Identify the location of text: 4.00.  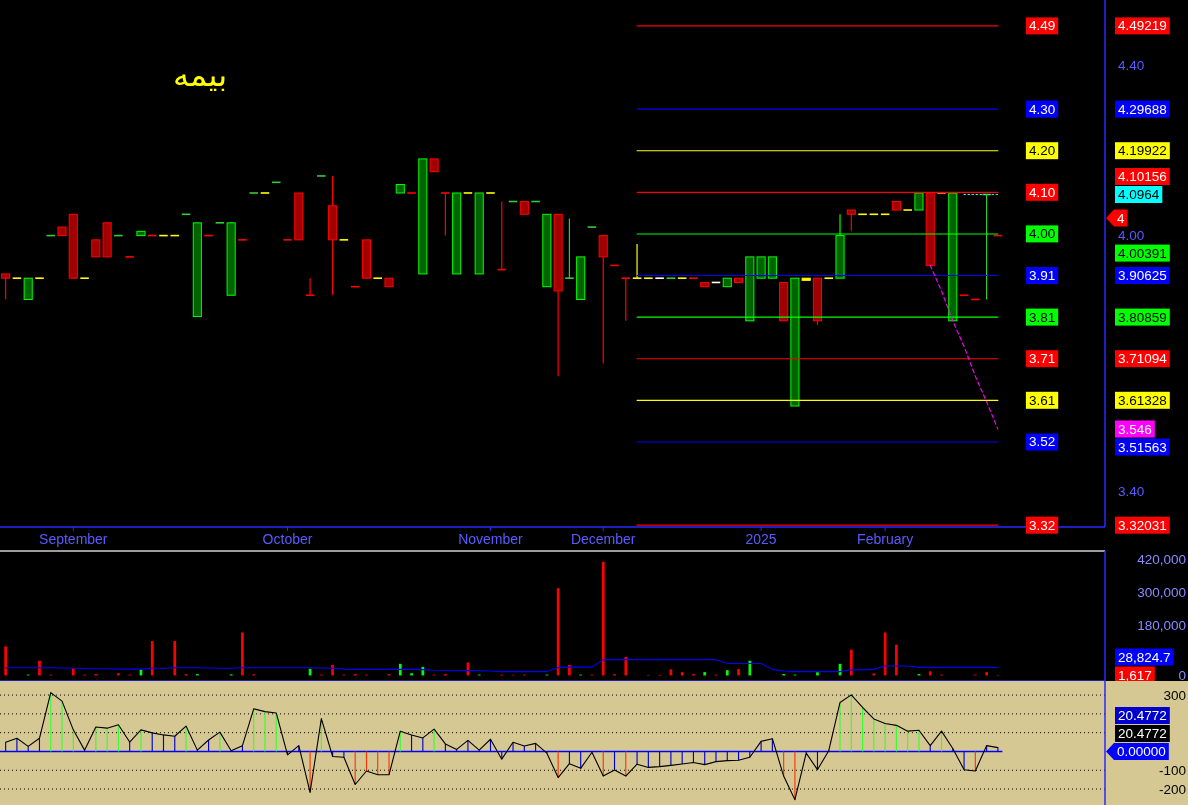
(1042, 234).